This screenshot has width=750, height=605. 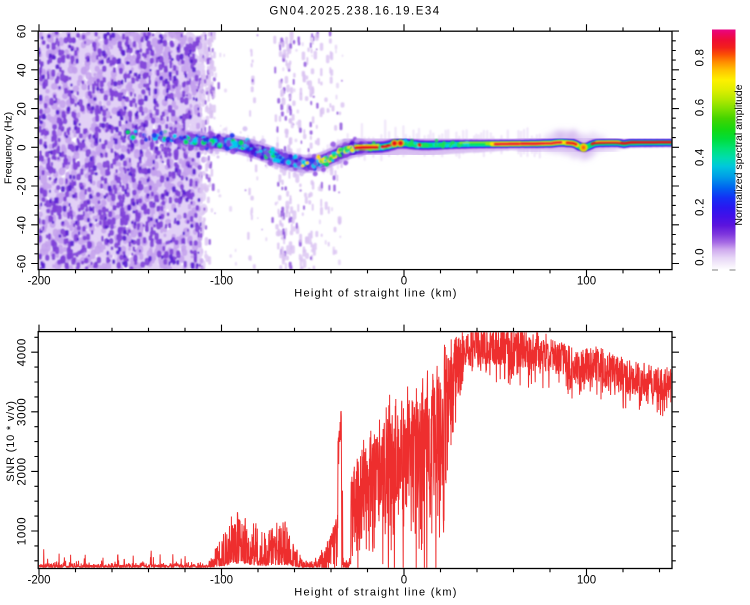 I want to click on svg-text: 4000, so click(x=23, y=352).